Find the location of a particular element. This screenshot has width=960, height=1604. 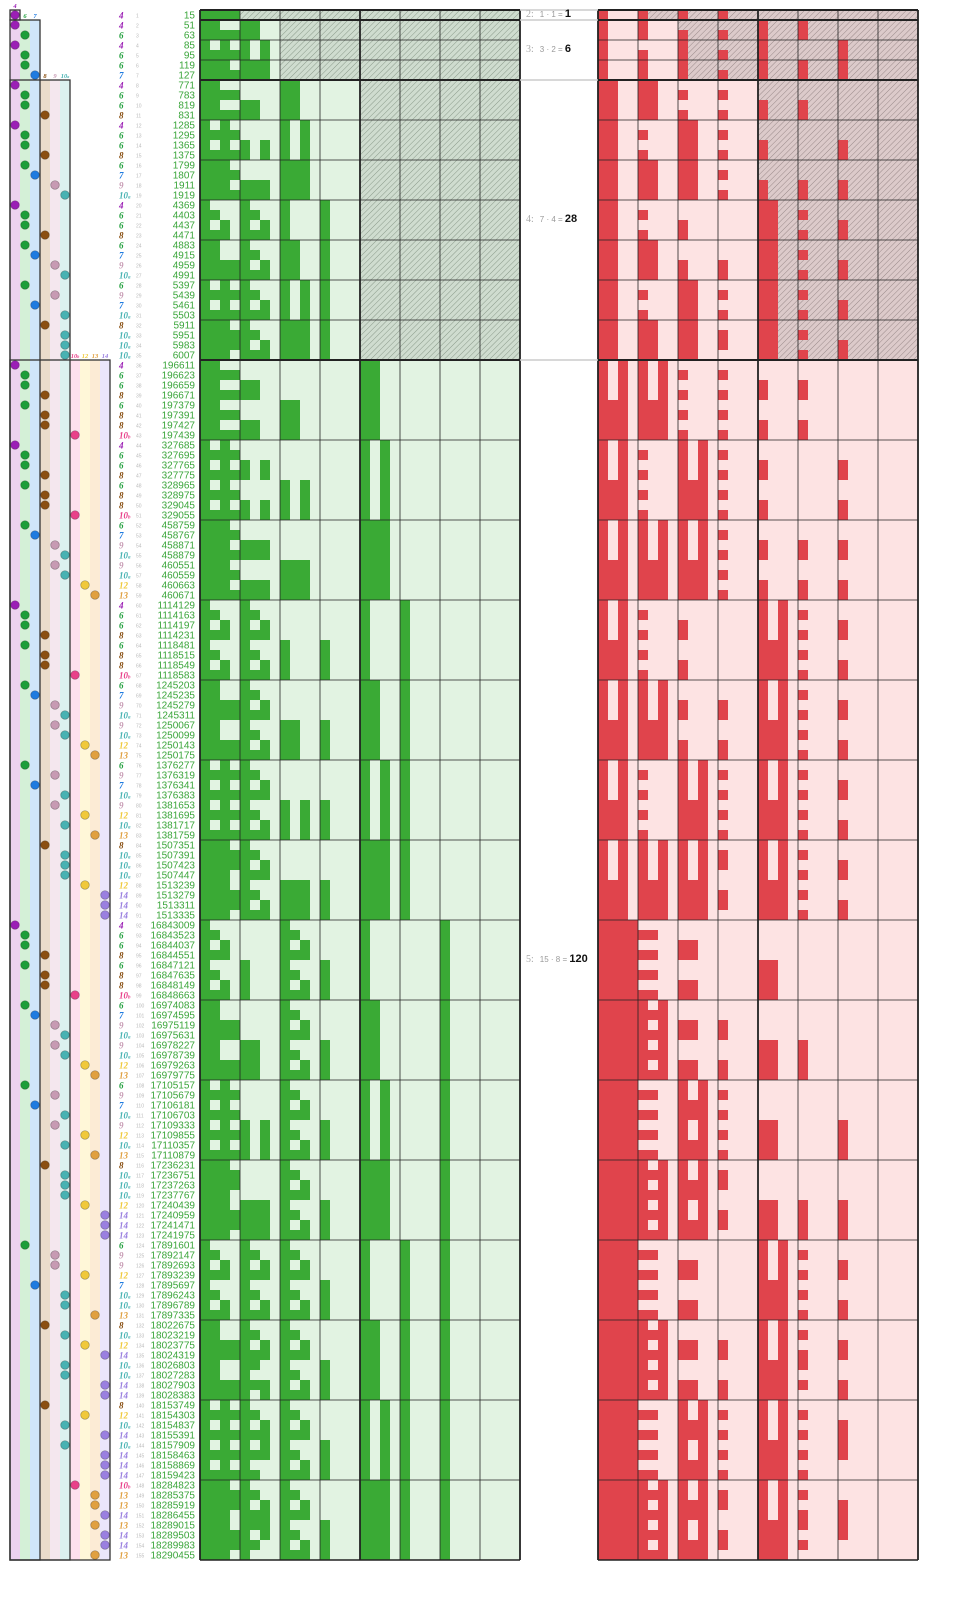

type-label: 13 is located at coordinates (124, 1156).